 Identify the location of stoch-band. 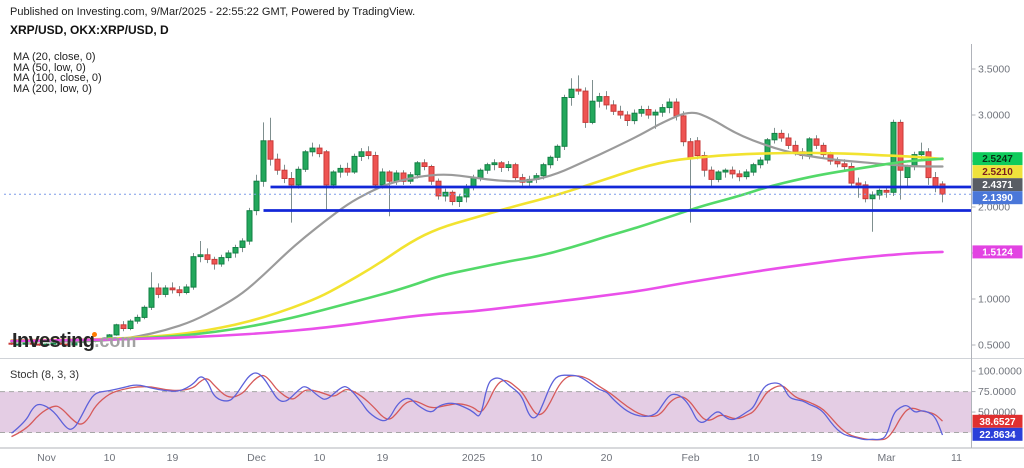
(485, 412).